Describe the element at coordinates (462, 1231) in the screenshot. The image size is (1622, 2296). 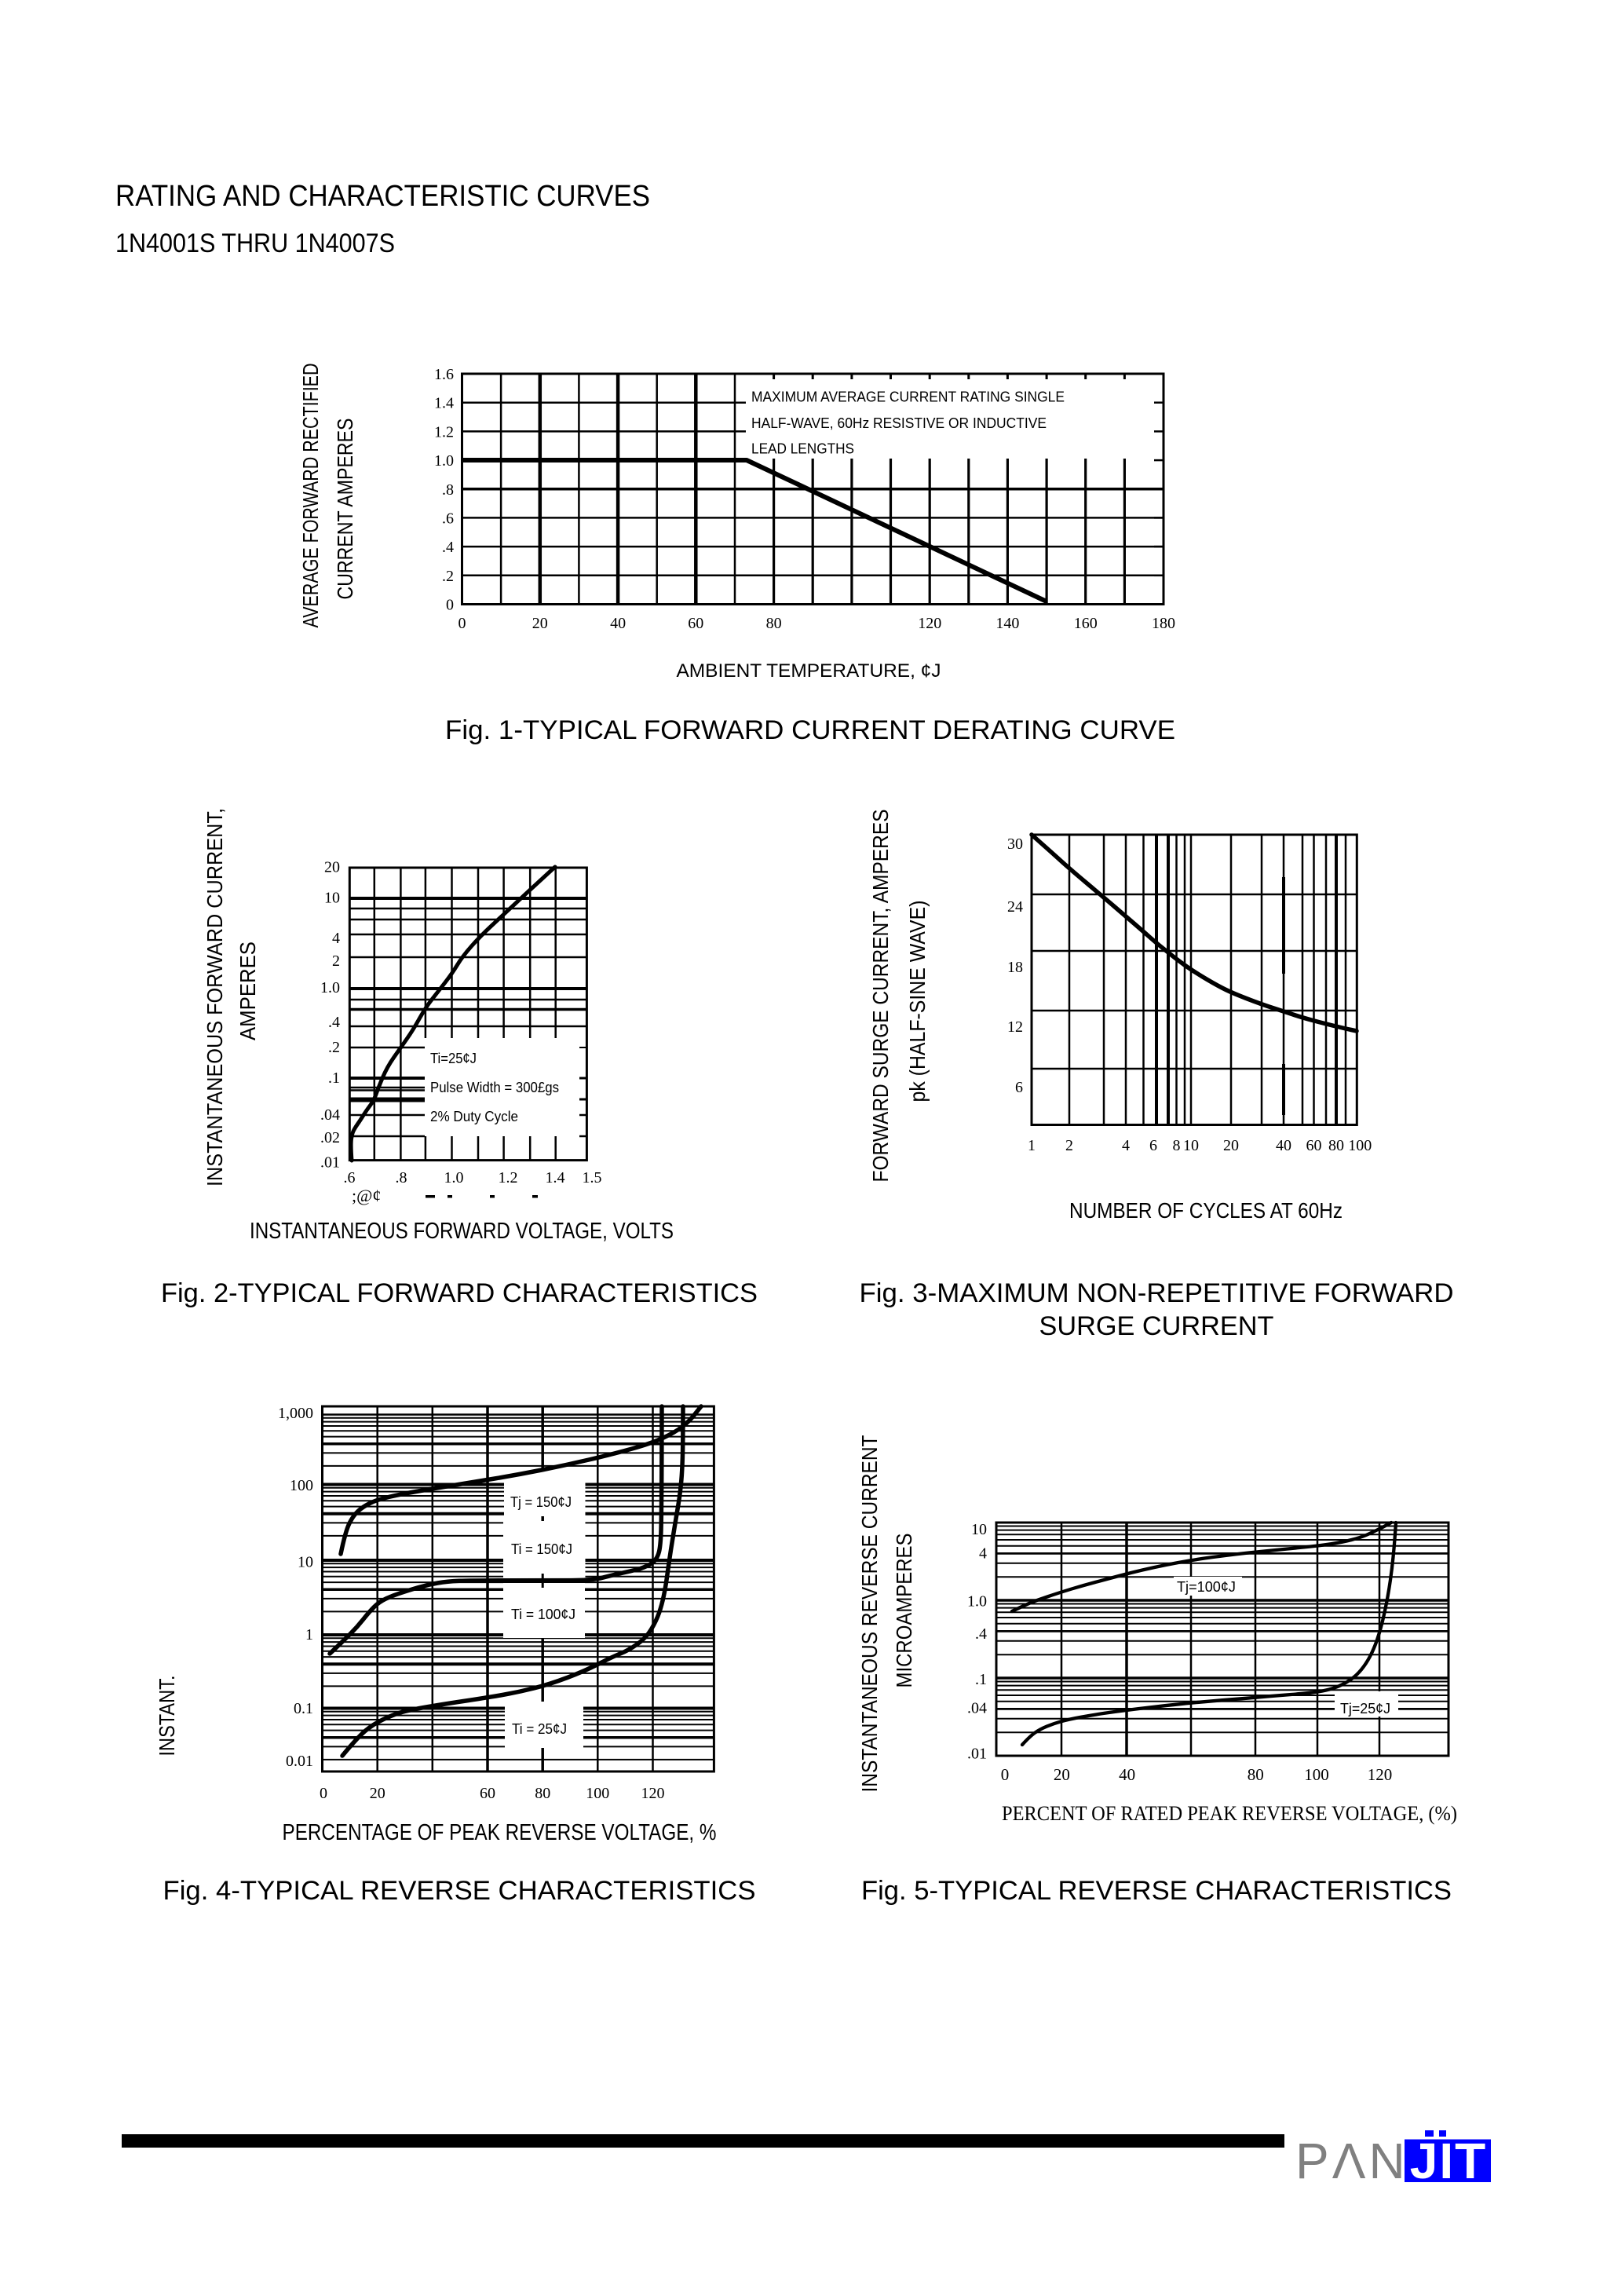
I see `svg-text:INSTANTANEOUS FORWARD VOLTAGE,: INSTANTANEOUS FORWARD VOLTAGE, VOLTS` at that location.